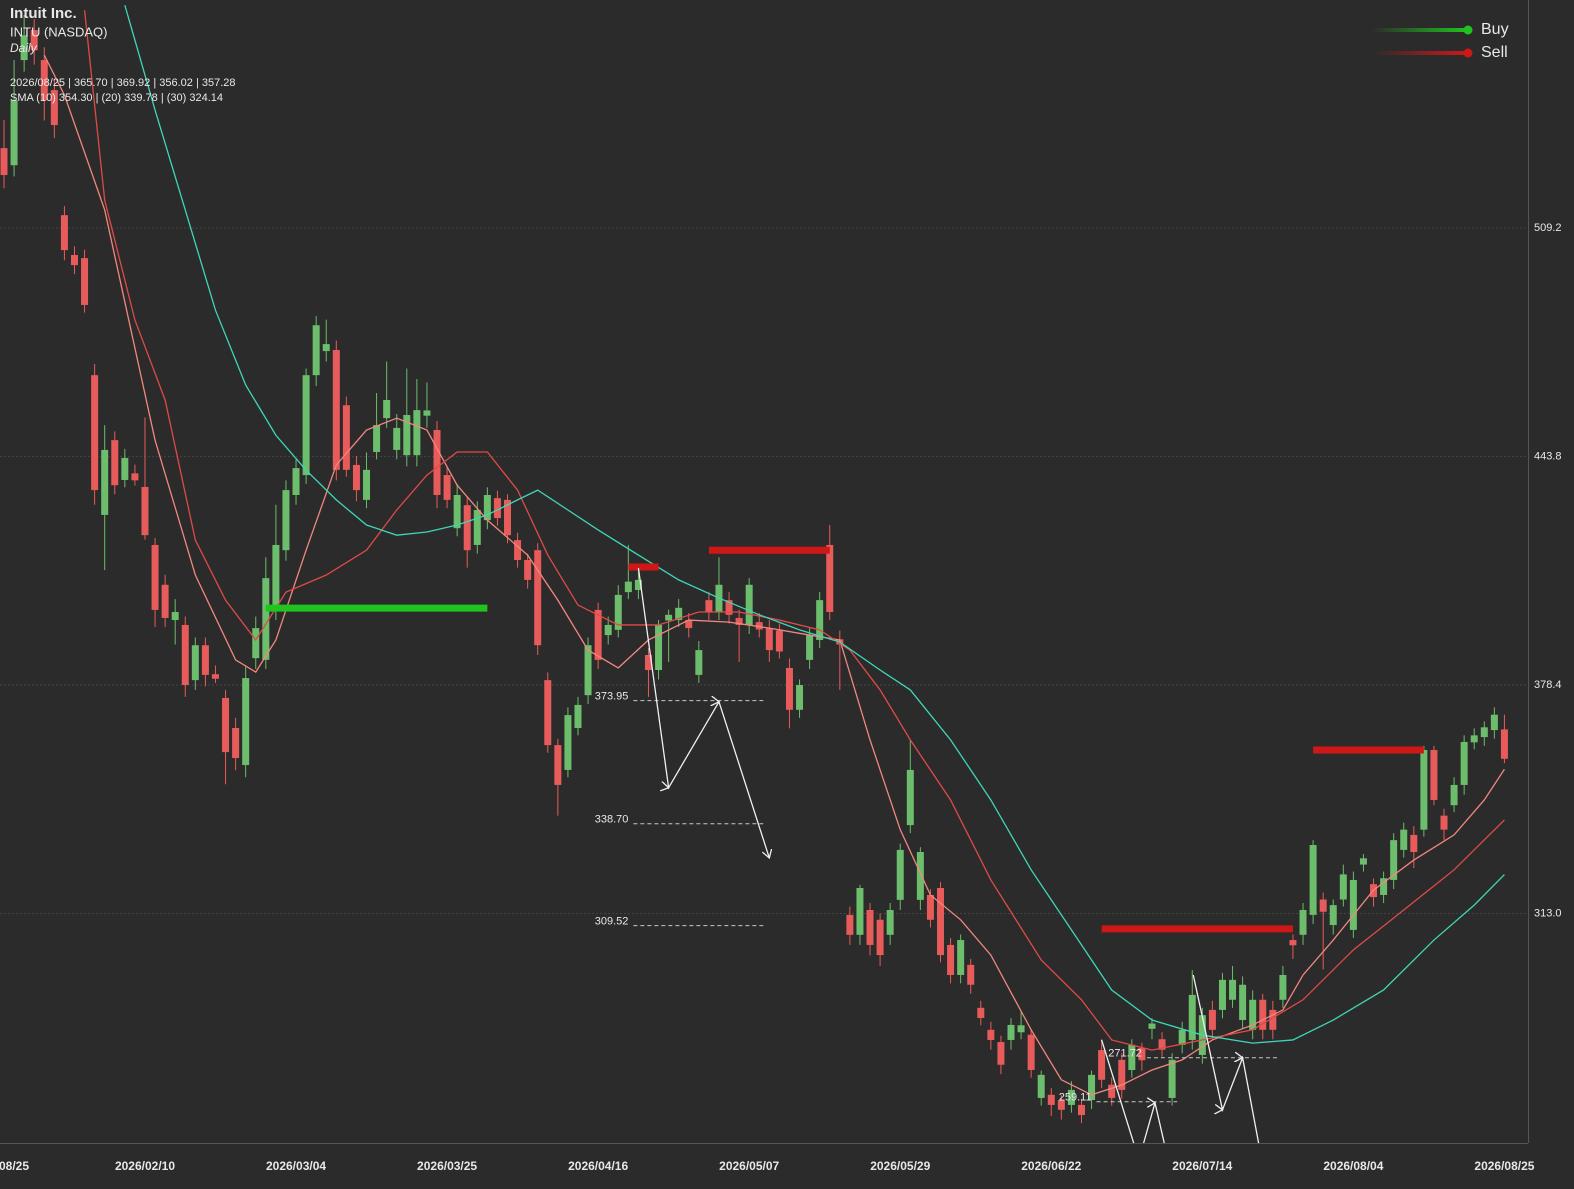 Image resolution: width=1574 pixels, height=1189 pixels. What do you see at coordinates (1420, 53) in the screenshot?
I see `legend-line` at bounding box center [1420, 53].